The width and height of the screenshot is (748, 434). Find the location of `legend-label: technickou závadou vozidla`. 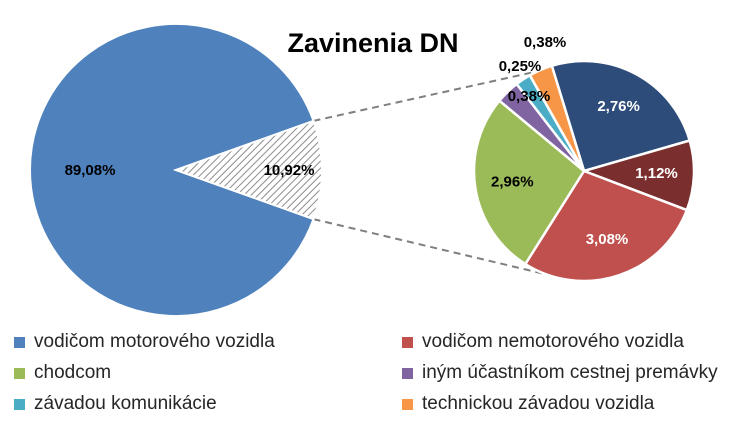

legend-label: technickou závadou vozidla is located at coordinates (538, 403).